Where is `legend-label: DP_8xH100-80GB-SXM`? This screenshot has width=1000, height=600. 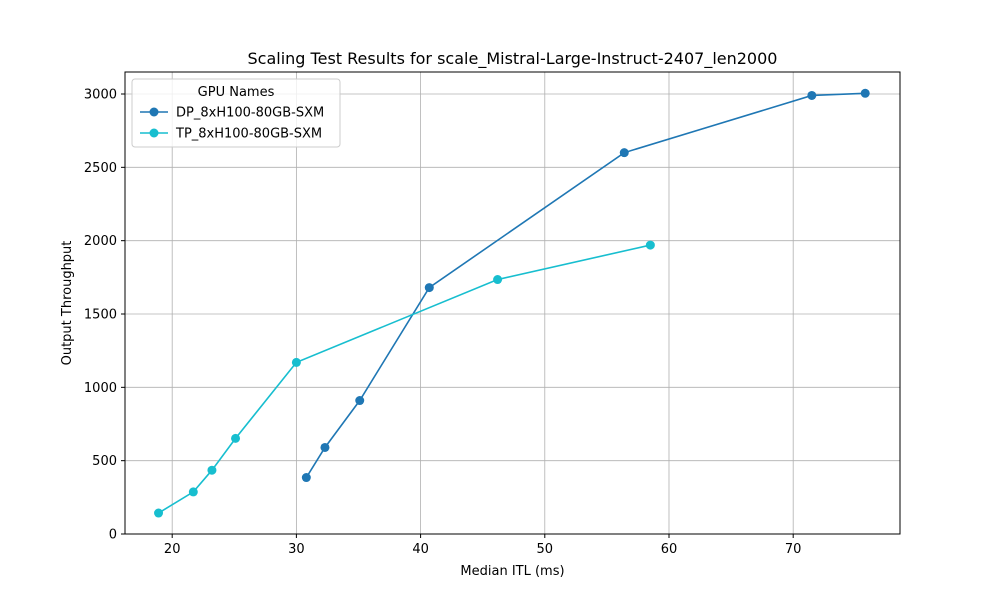
legend-label: DP_8xH100-80GB-SXM is located at coordinates (250, 113).